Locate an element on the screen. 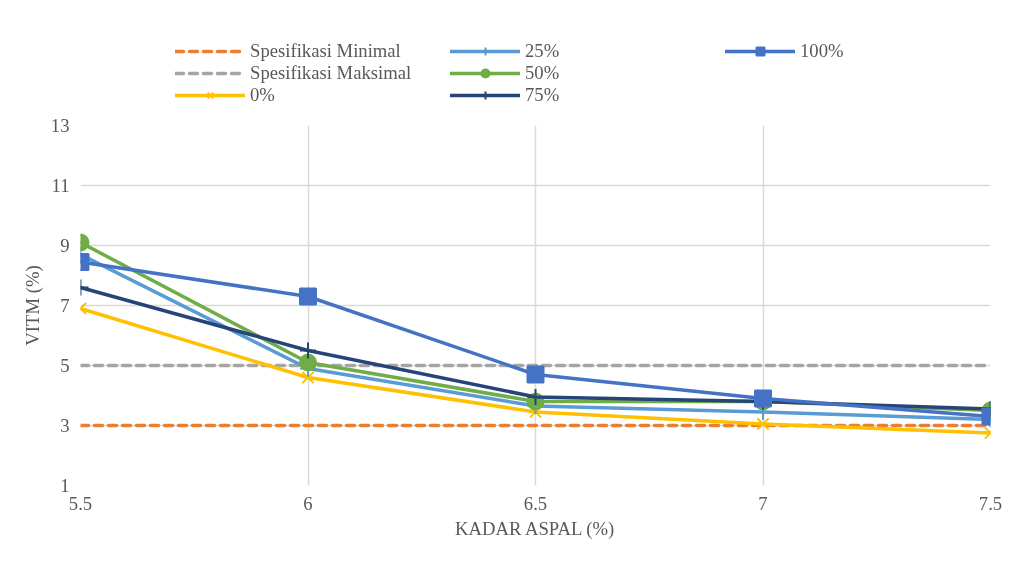 This screenshot has height=583, width=1025. x-tick-label: 7.5 is located at coordinates (990, 503).